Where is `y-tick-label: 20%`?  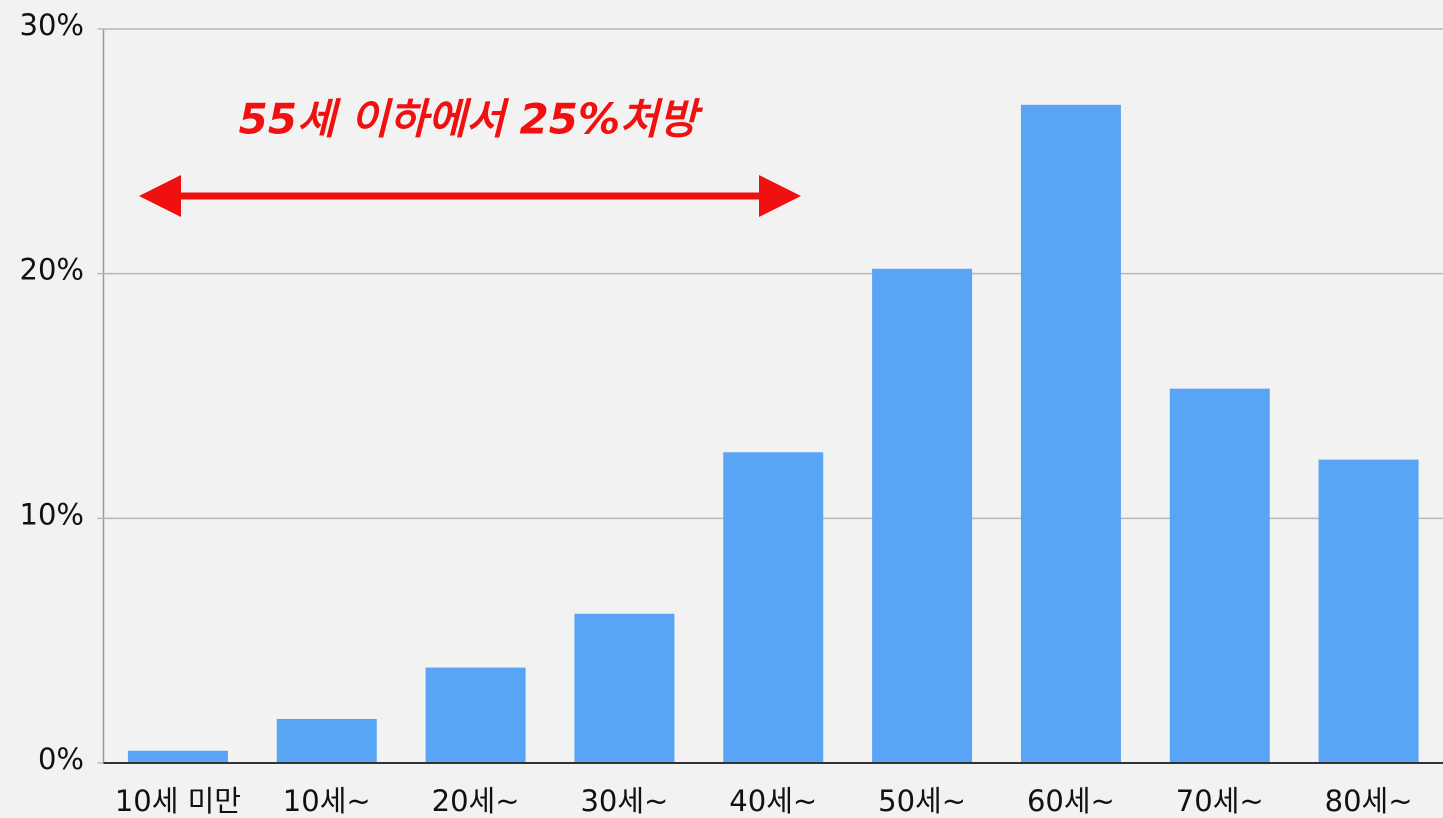 y-tick-label: 20% is located at coordinates (52, 270).